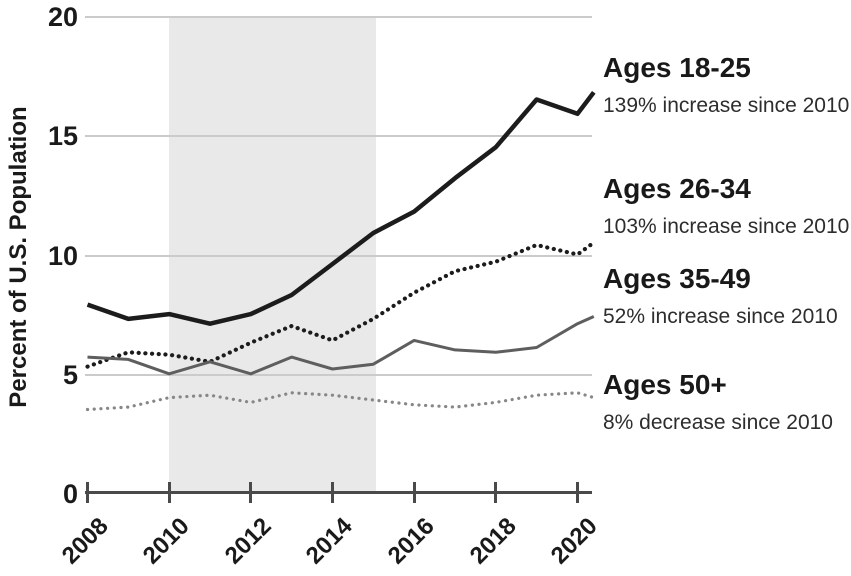 The width and height of the screenshot is (851, 576). I want to click on x-tick-2010, so click(169, 492).